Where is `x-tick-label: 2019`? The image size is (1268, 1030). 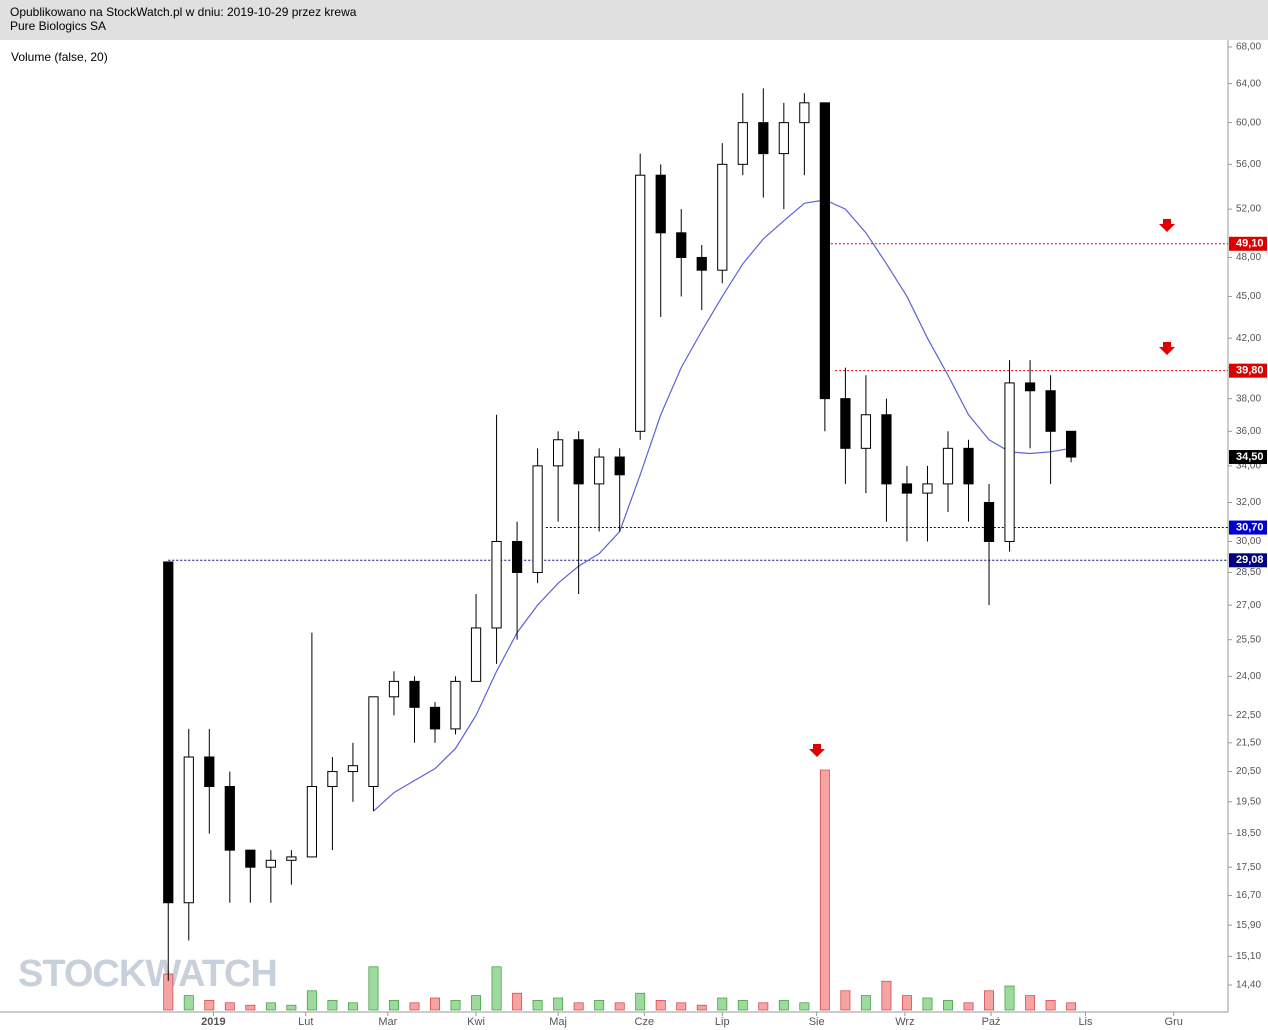
x-tick-label: 2019 is located at coordinates (213, 1022).